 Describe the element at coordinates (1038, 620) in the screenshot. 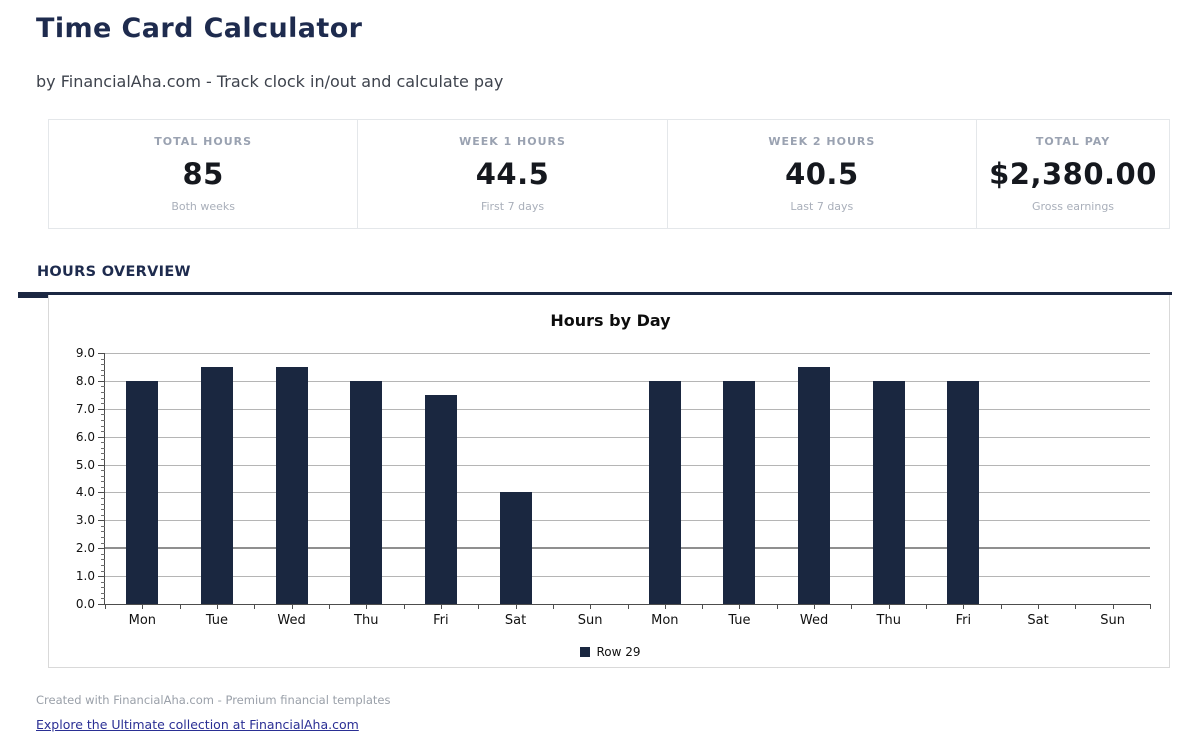

I see `x-axis-label: Sat` at that location.